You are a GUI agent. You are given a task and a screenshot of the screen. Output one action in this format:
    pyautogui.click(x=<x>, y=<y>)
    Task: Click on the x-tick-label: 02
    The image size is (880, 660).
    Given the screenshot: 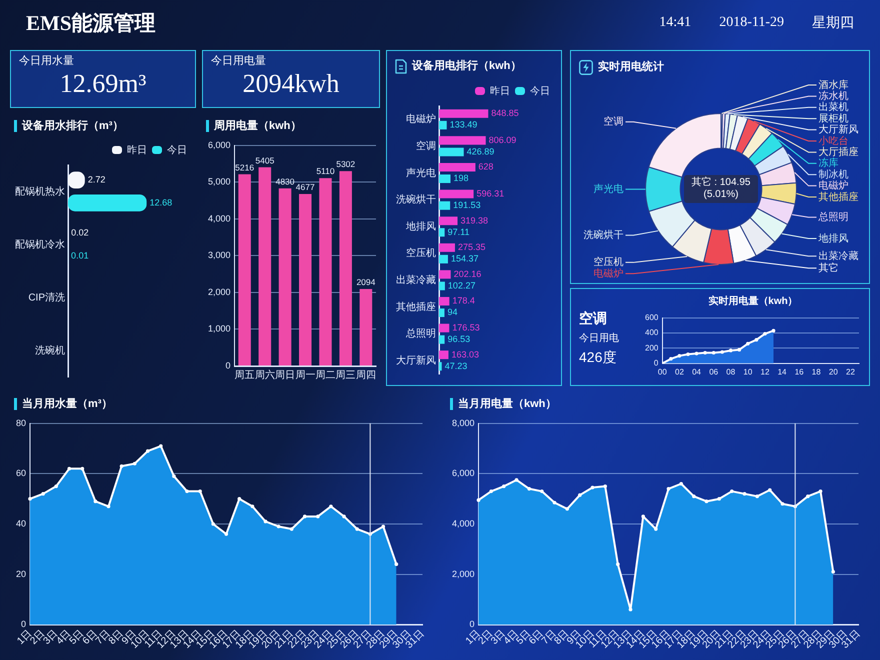 What is the action you would take?
    pyautogui.click(x=679, y=371)
    